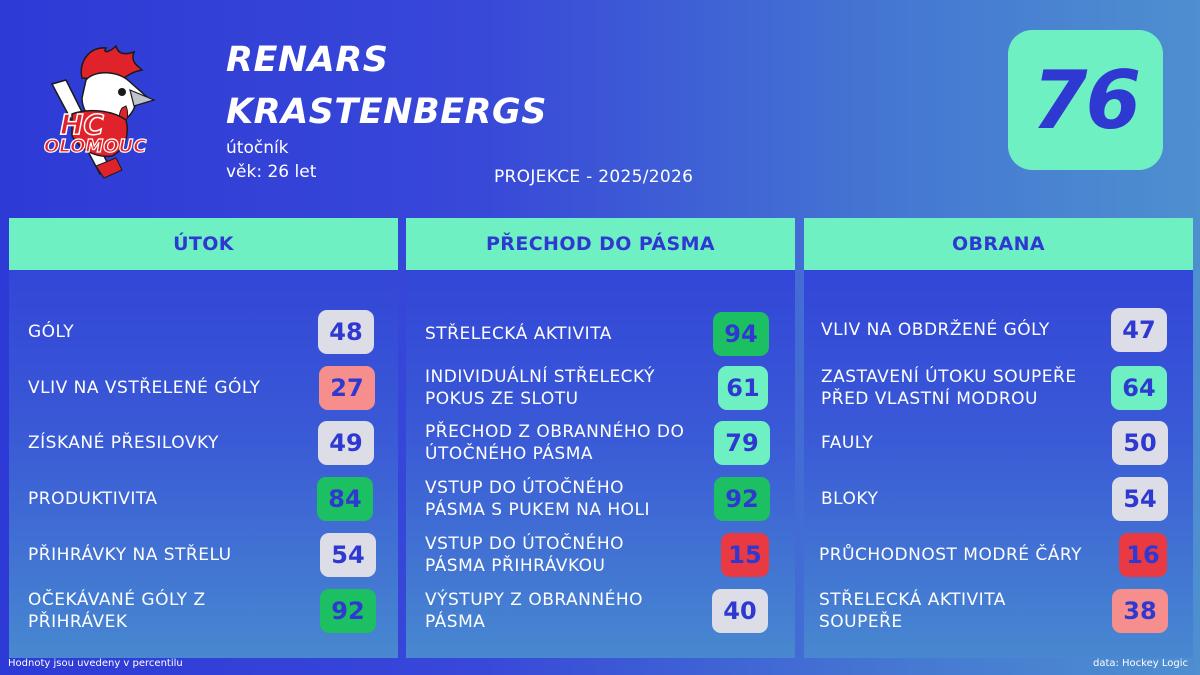 The height and width of the screenshot is (675, 1200). What do you see at coordinates (1139, 330) in the screenshot?
I see `metric-score: 47` at bounding box center [1139, 330].